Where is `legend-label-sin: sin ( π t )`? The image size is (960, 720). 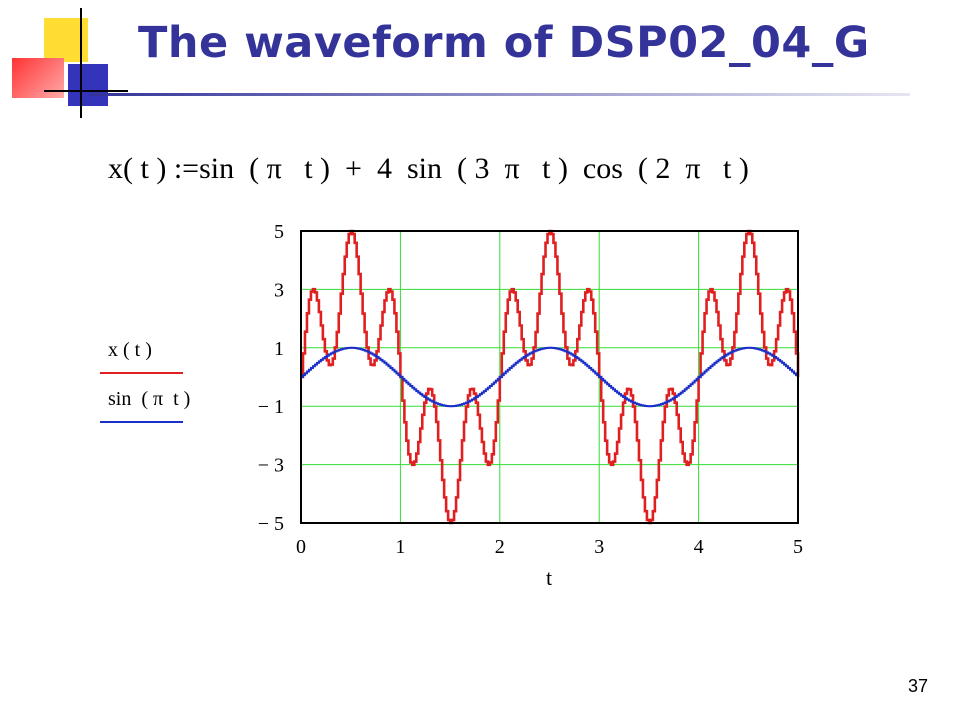 legend-label-sin: sin ( π t ) is located at coordinates (149, 399).